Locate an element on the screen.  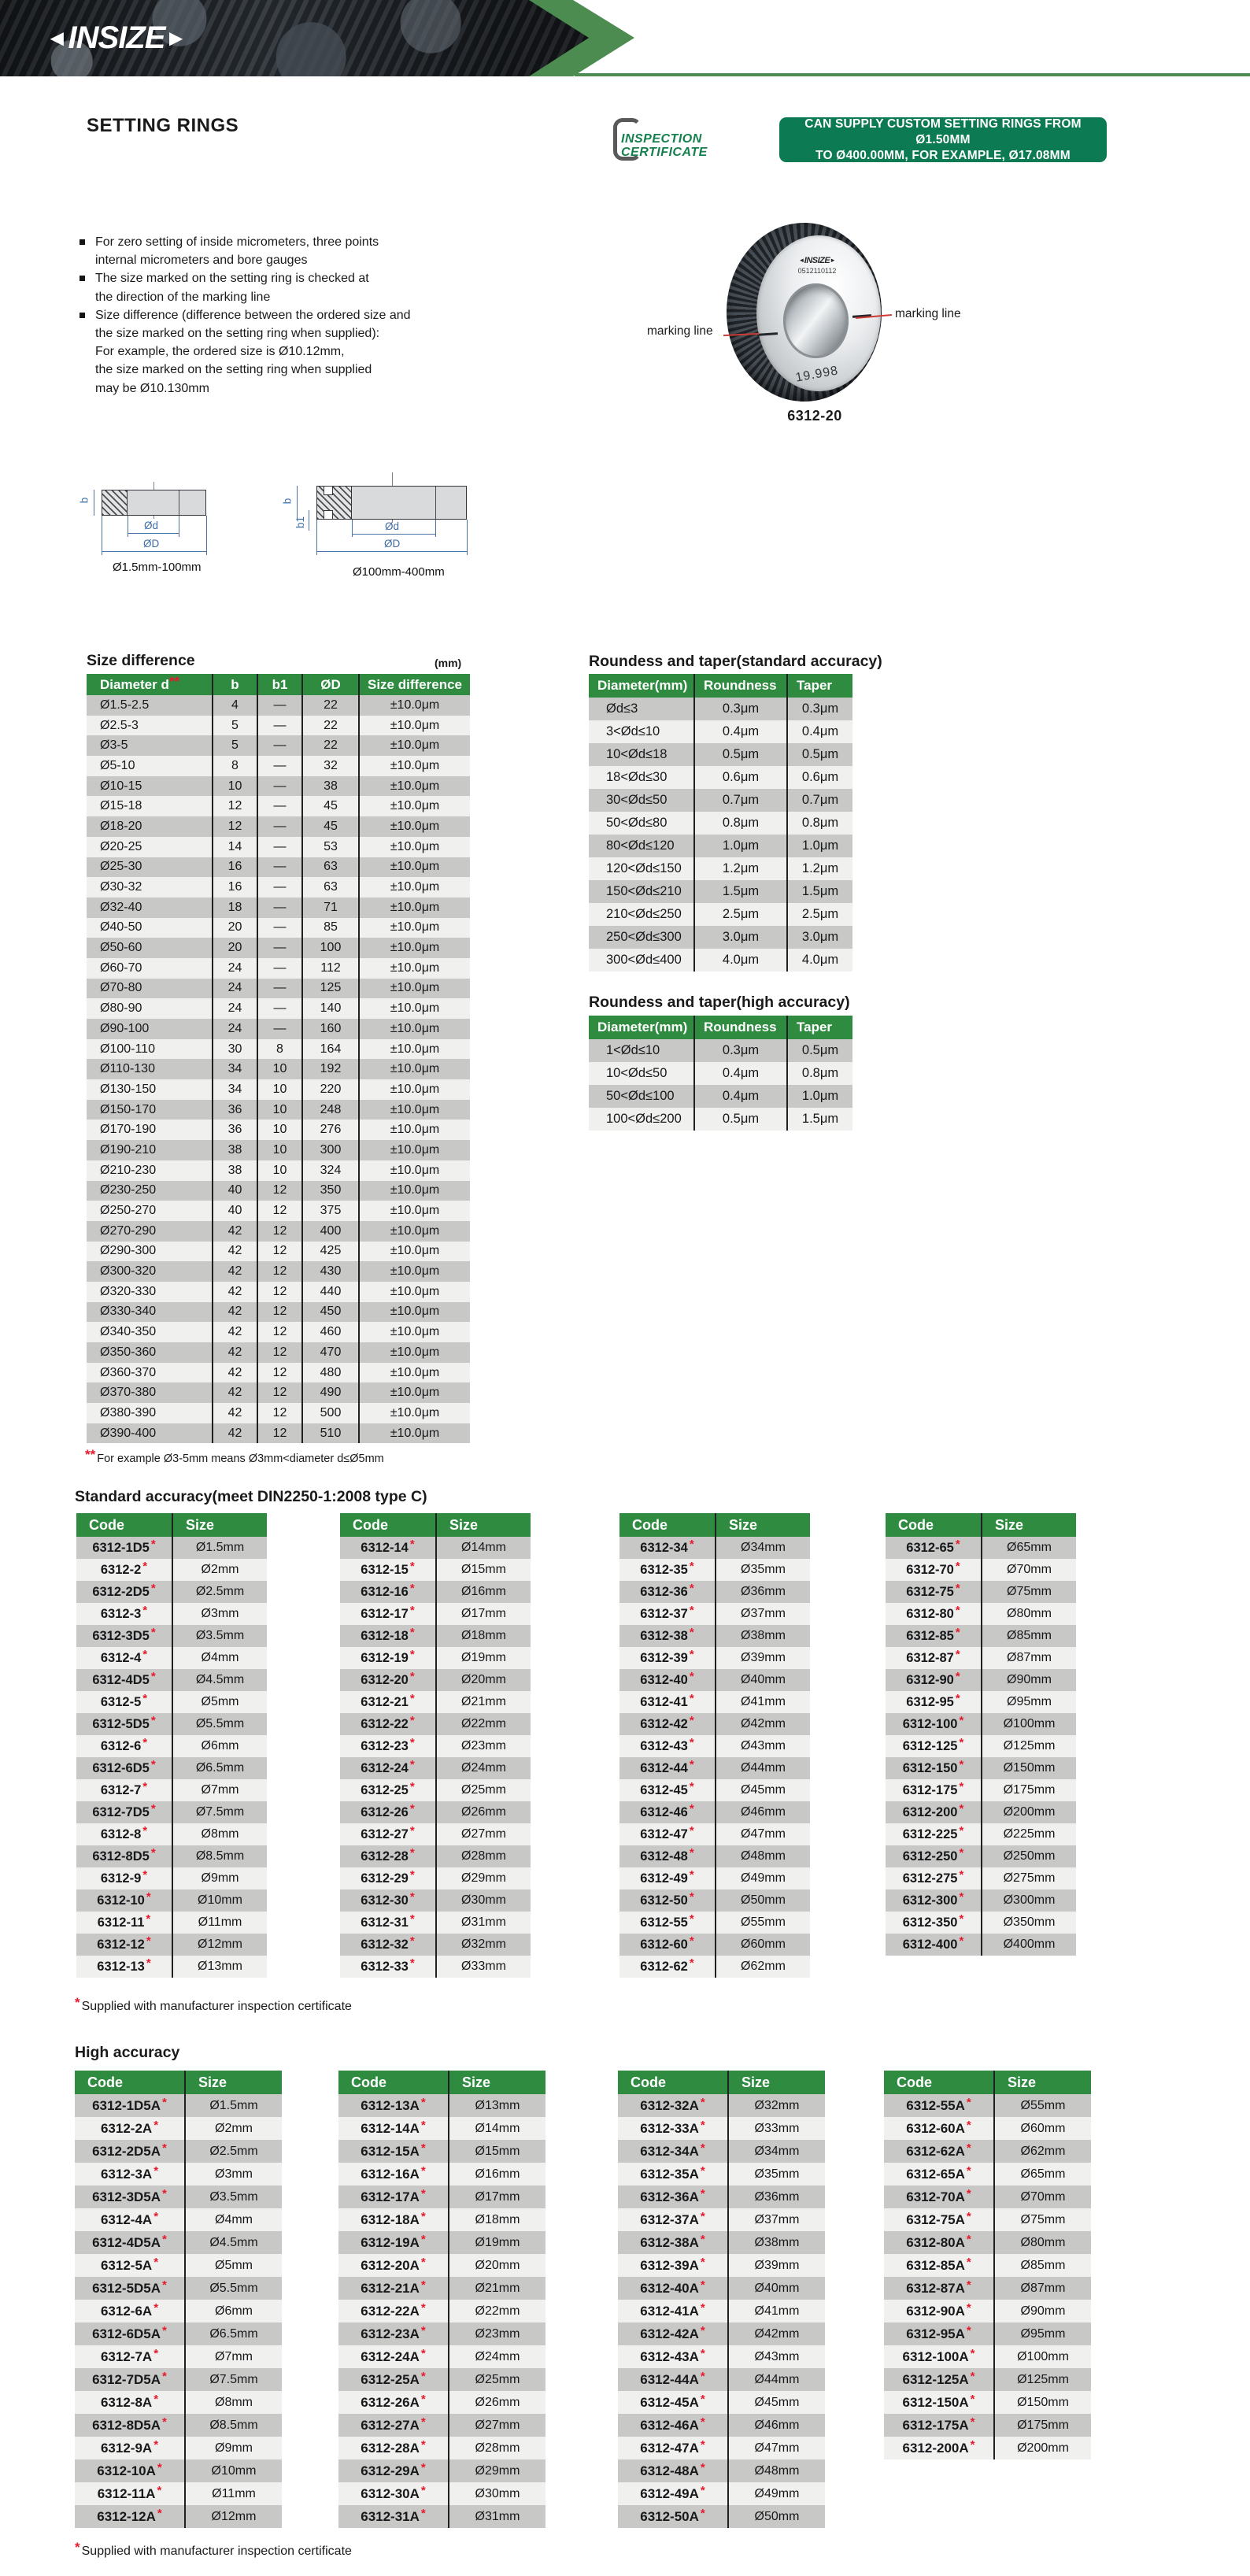
cell-b: 42 is located at coordinates (234, 1271).